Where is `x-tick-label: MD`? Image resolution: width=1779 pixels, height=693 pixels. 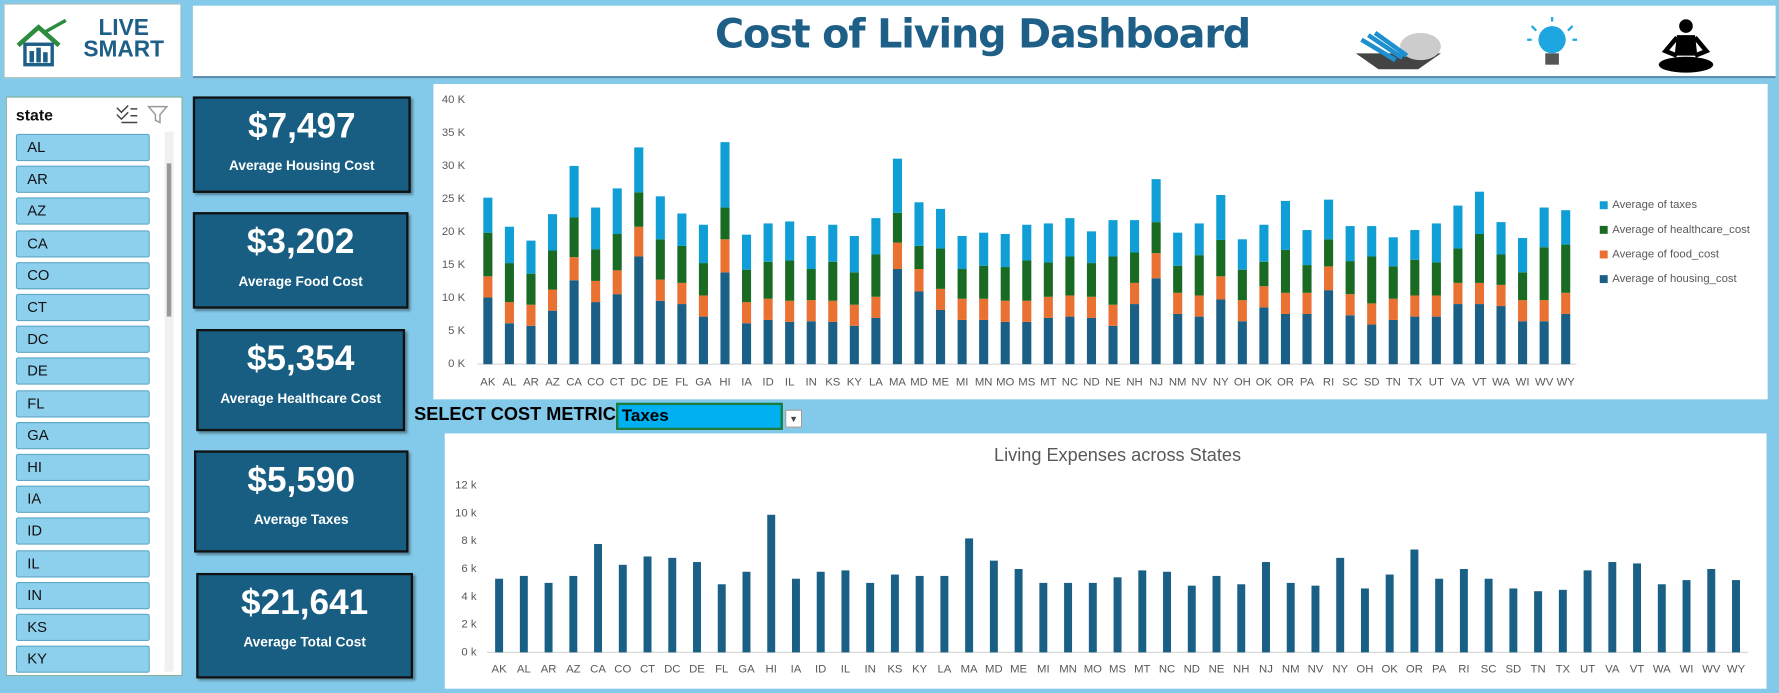
x-tick-label: MD is located at coordinates (919, 382).